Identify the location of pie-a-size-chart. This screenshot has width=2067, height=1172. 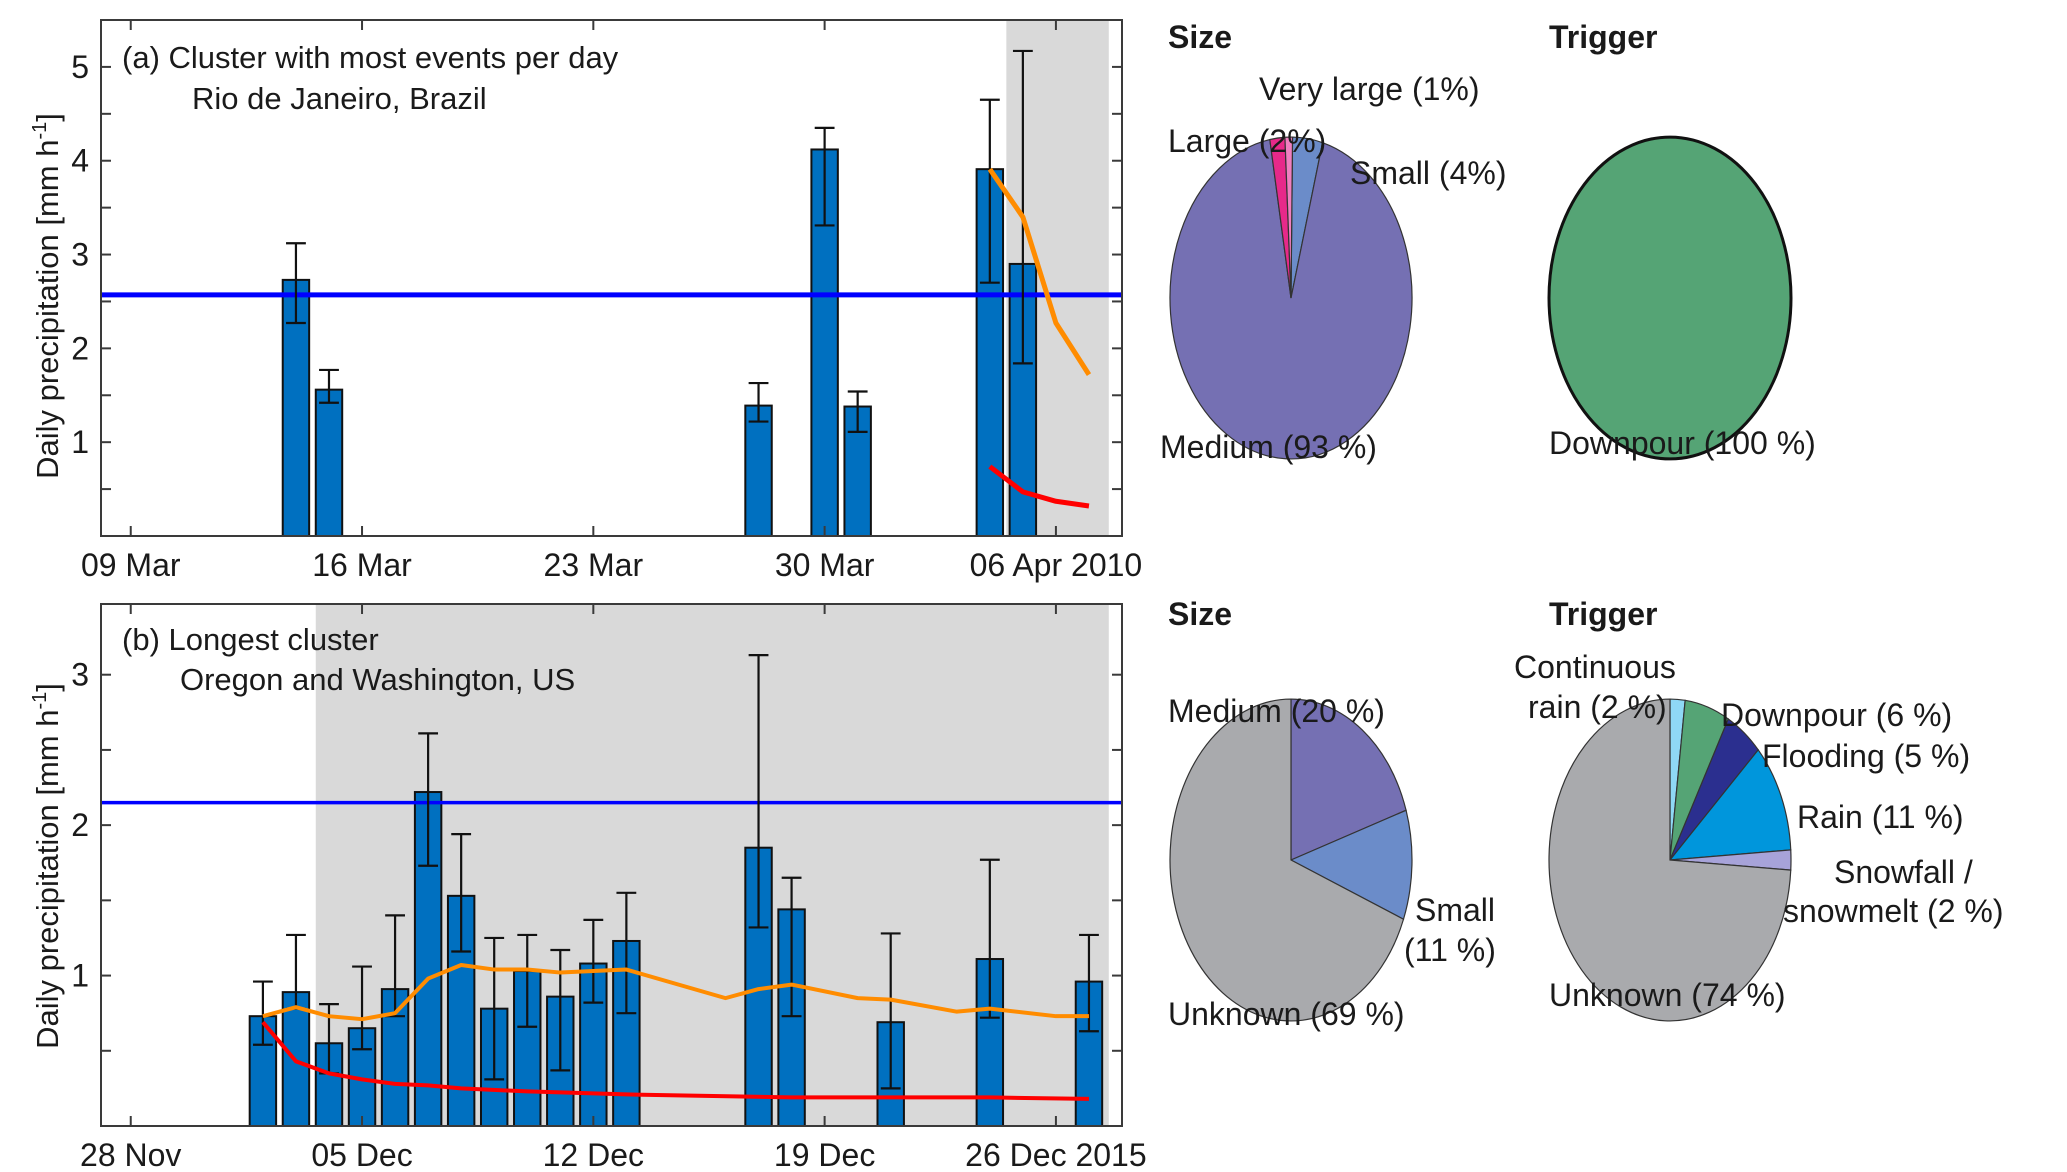
(1291, 298).